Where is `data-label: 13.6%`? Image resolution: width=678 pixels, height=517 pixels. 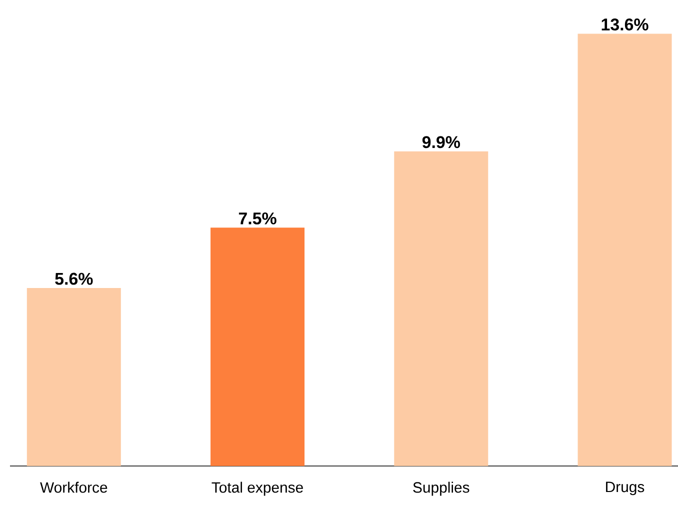 data-label: 13.6% is located at coordinates (625, 24).